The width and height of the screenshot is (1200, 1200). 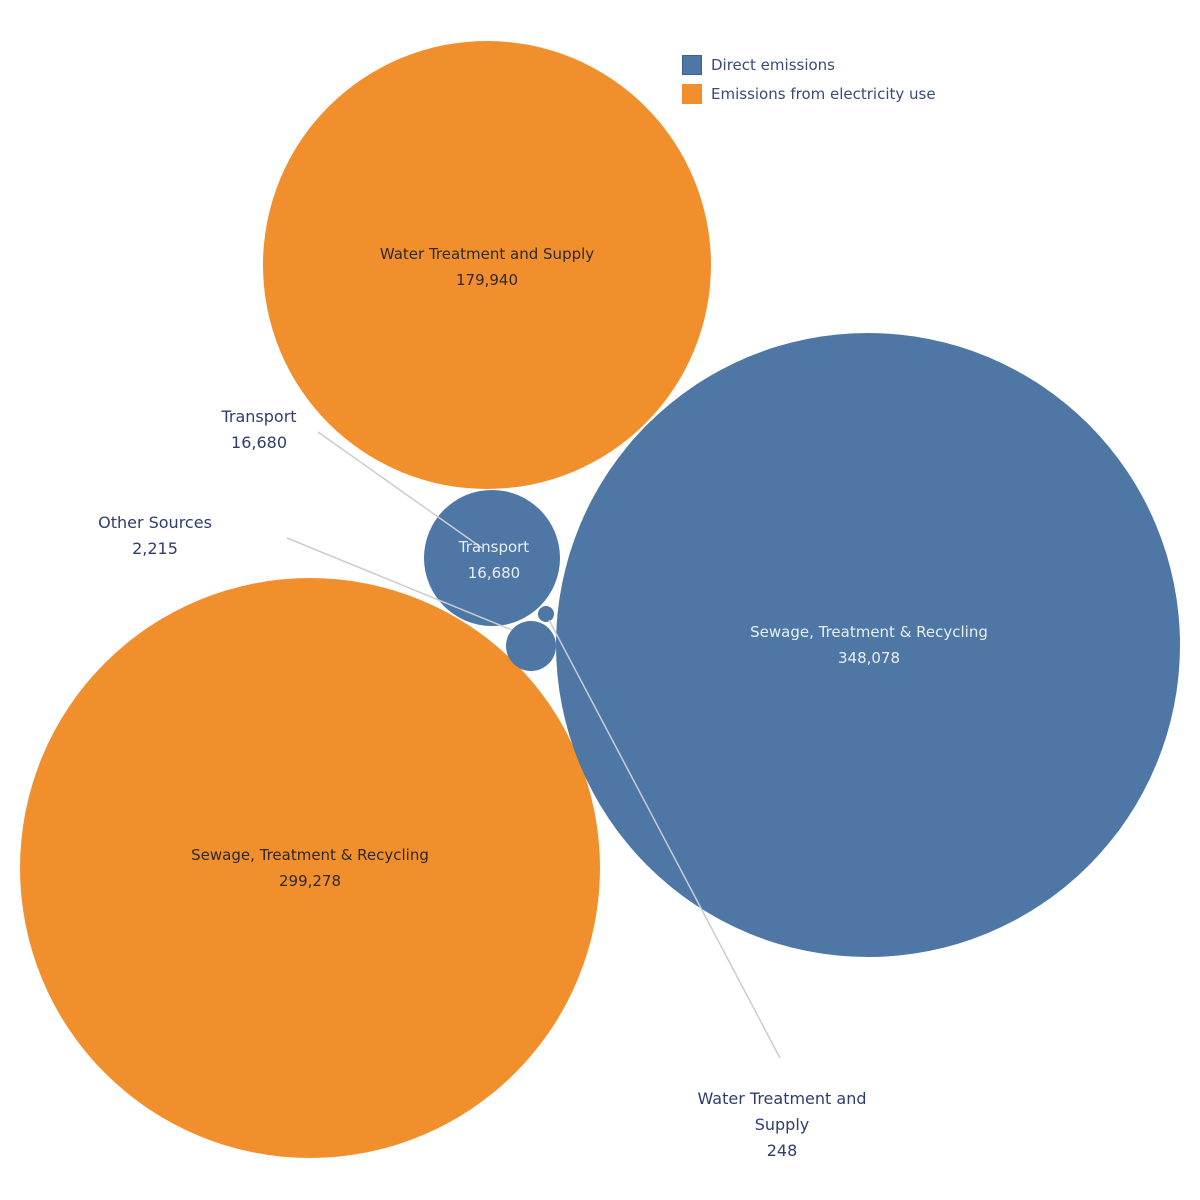 I want to click on legend-label-electricity: Emissions from electricity use, so click(x=823, y=93).